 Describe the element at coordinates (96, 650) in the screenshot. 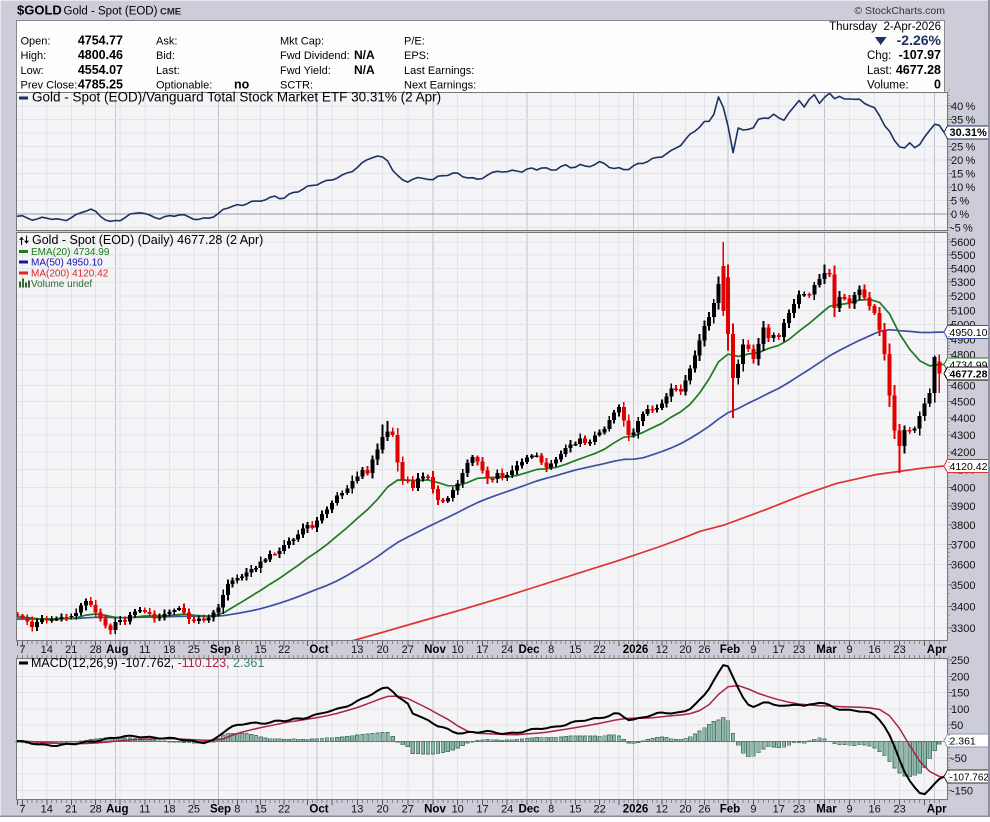

I see `svg-text: 28` at that location.